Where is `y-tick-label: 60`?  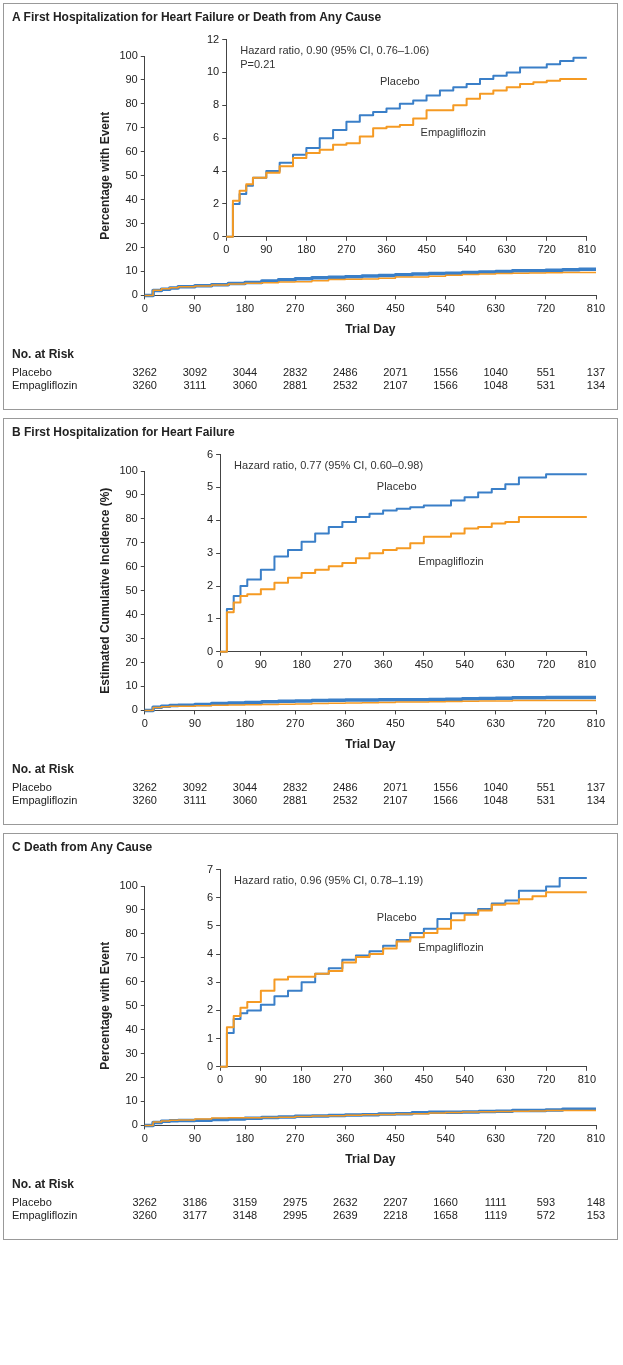
y-tick-label: 60 is located at coordinates (131, 980).